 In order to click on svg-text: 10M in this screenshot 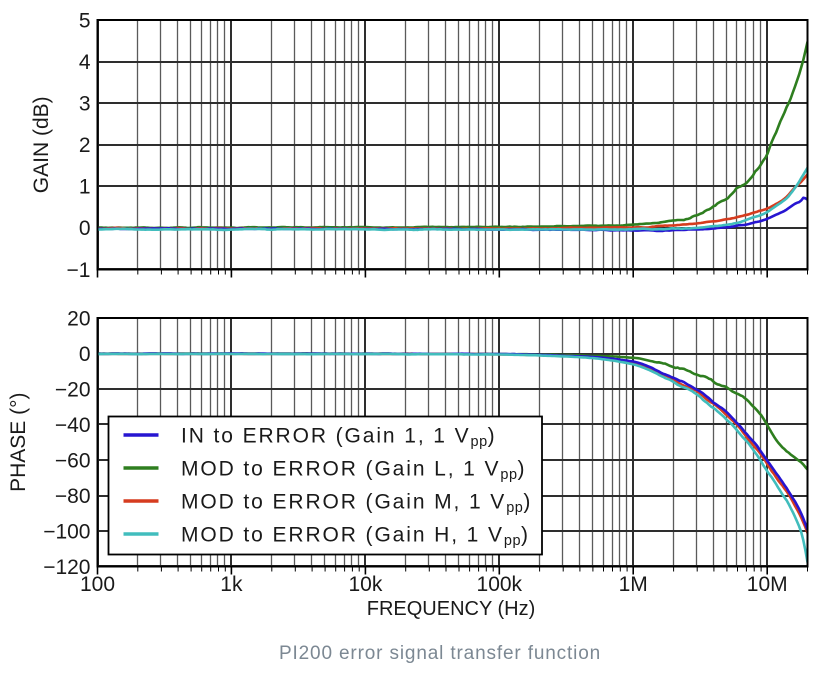, I will do `click(767, 584)`.